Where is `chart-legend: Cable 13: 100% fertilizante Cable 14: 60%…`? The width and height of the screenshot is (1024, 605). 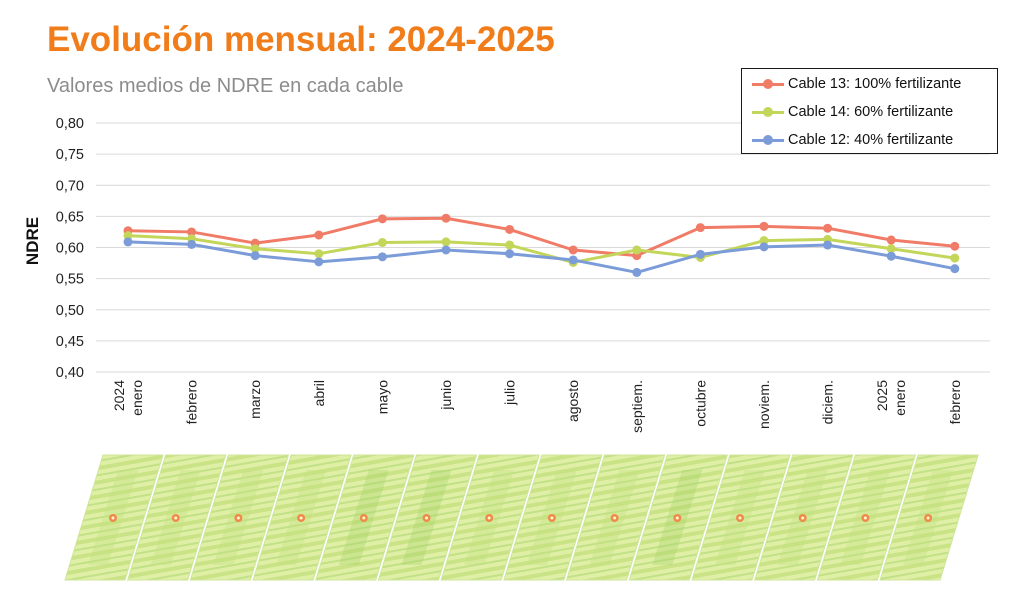 chart-legend: Cable 13: 100% fertilizante Cable 14: 60%… is located at coordinates (869, 111).